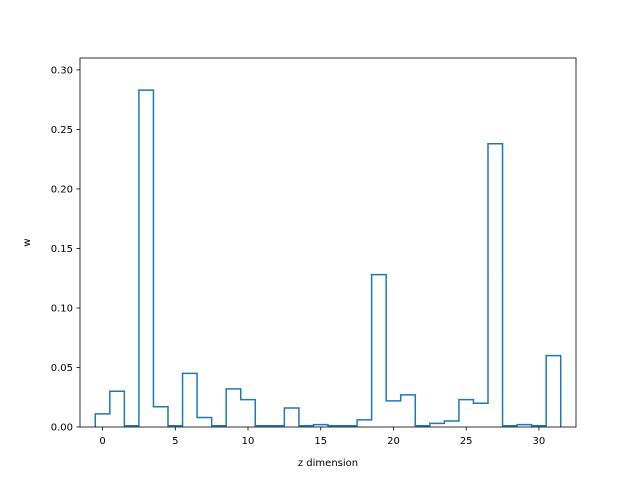 The image size is (640, 480). What do you see at coordinates (320, 441) in the screenshot?
I see `x-tick-label: 15` at bounding box center [320, 441].